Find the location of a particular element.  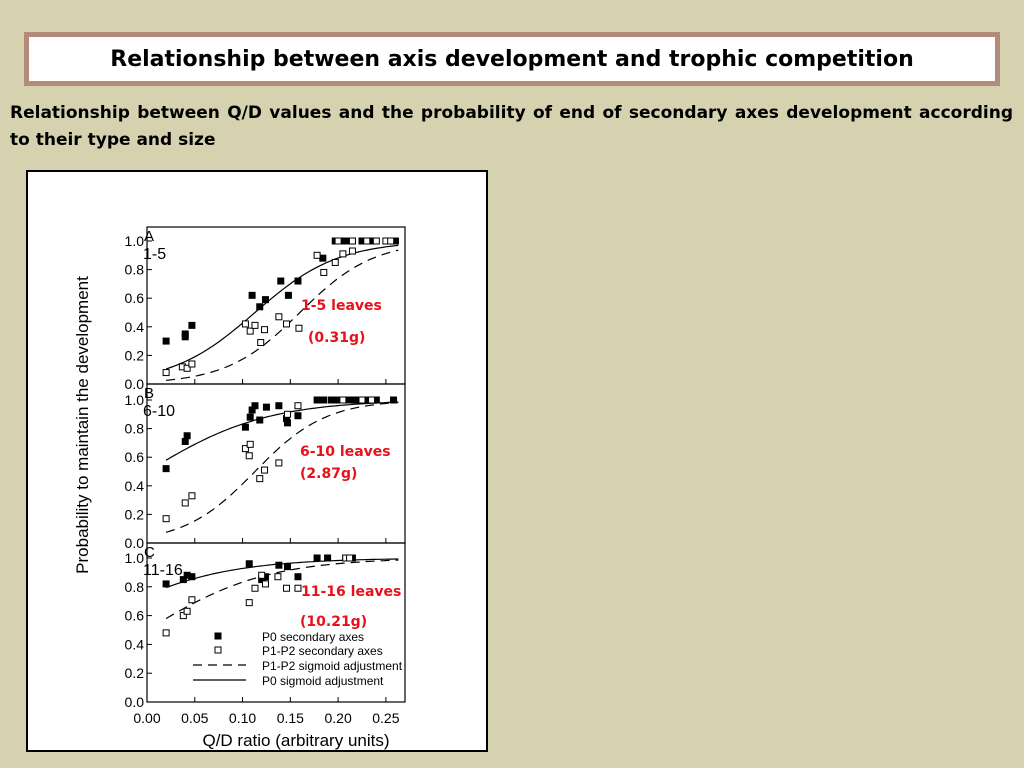

panel-annotation-mass: (2.87g) is located at coordinates (328, 474).